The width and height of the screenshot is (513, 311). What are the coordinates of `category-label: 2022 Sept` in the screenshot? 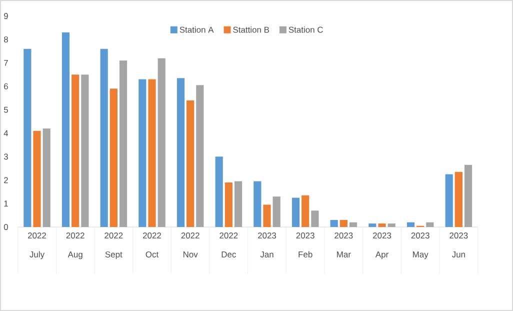 It's located at (113, 246).